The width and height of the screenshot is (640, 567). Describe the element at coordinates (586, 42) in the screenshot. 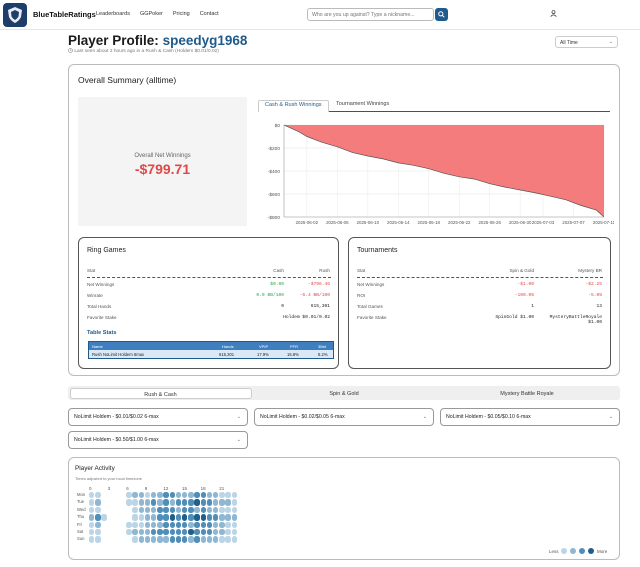

I see `time-range-select: All Time ⌄` at that location.